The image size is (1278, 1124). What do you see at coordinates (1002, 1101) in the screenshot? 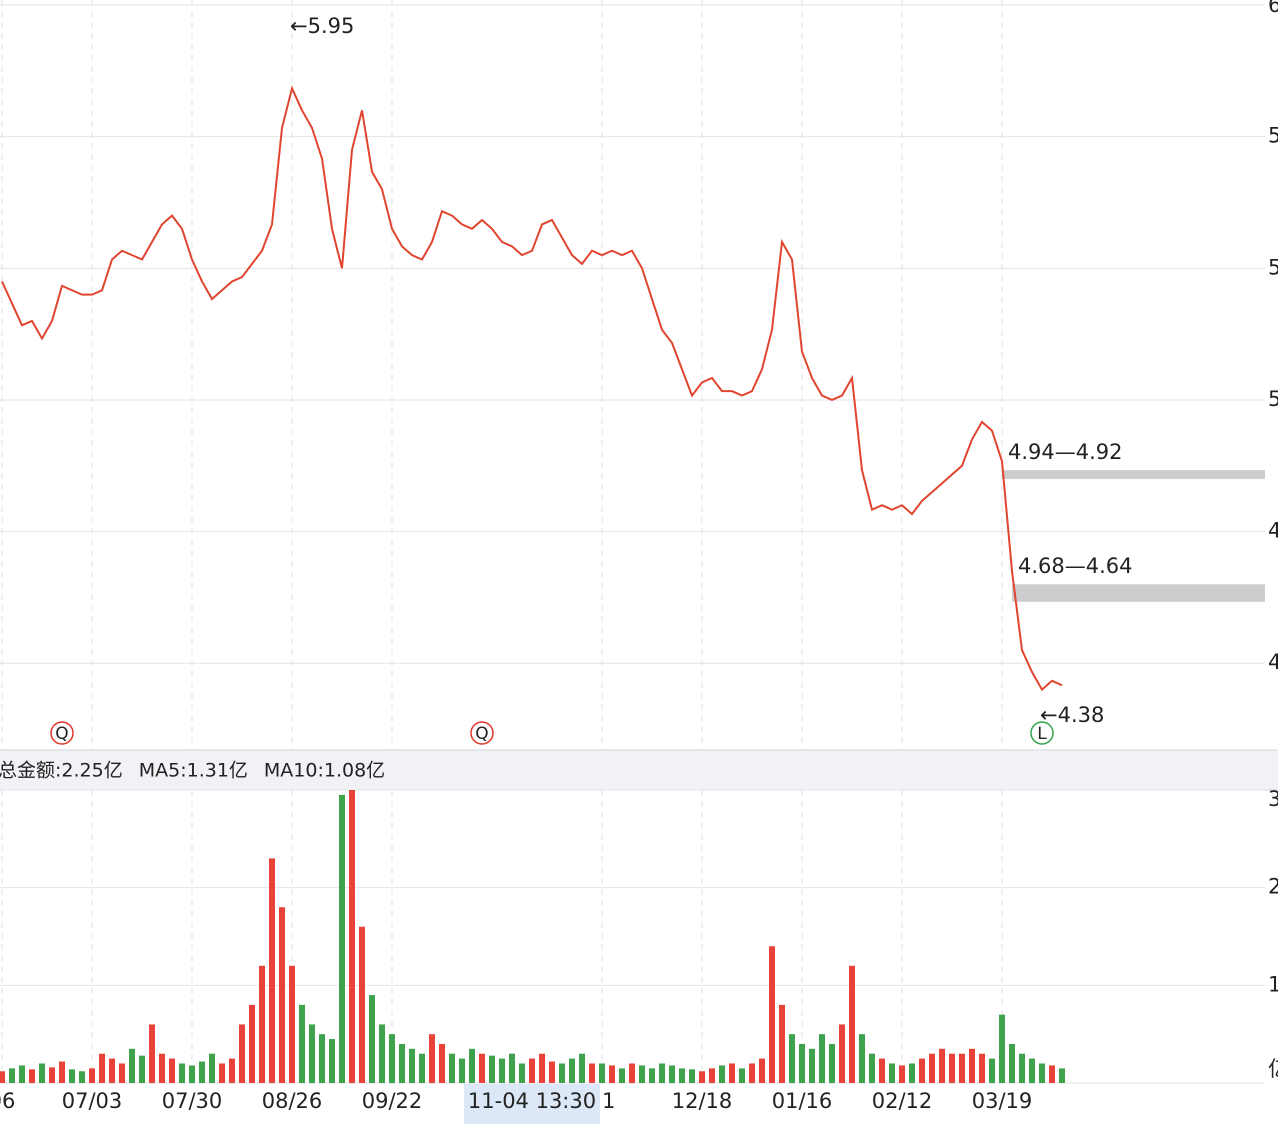
I see `x-tick-label: 03/19` at bounding box center [1002, 1101].